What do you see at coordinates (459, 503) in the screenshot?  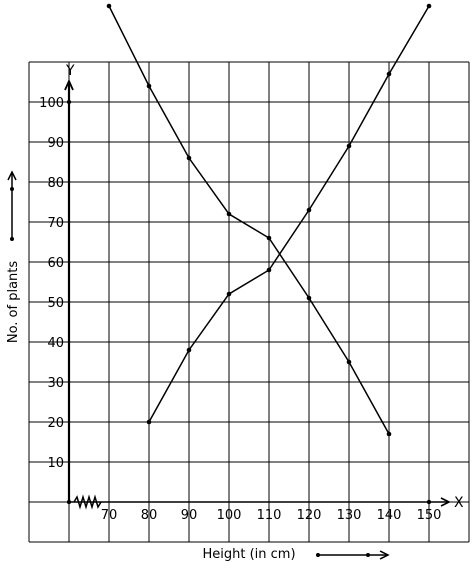 I see `x-axis-letter: X` at bounding box center [459, 503].